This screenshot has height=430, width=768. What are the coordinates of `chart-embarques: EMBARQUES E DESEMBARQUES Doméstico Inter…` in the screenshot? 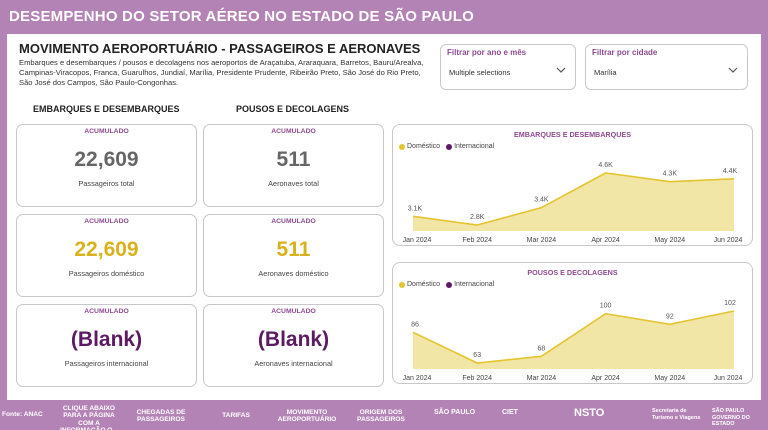 It's located at (572, 185).